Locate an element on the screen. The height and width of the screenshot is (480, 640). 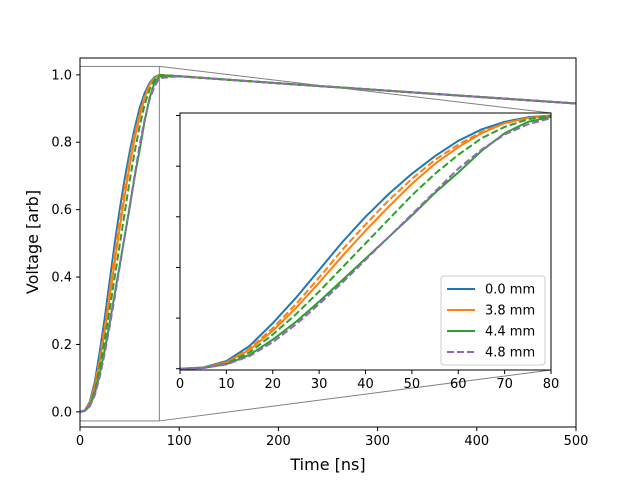
x-tick-label: 0 is located at coordinates (80, 441).